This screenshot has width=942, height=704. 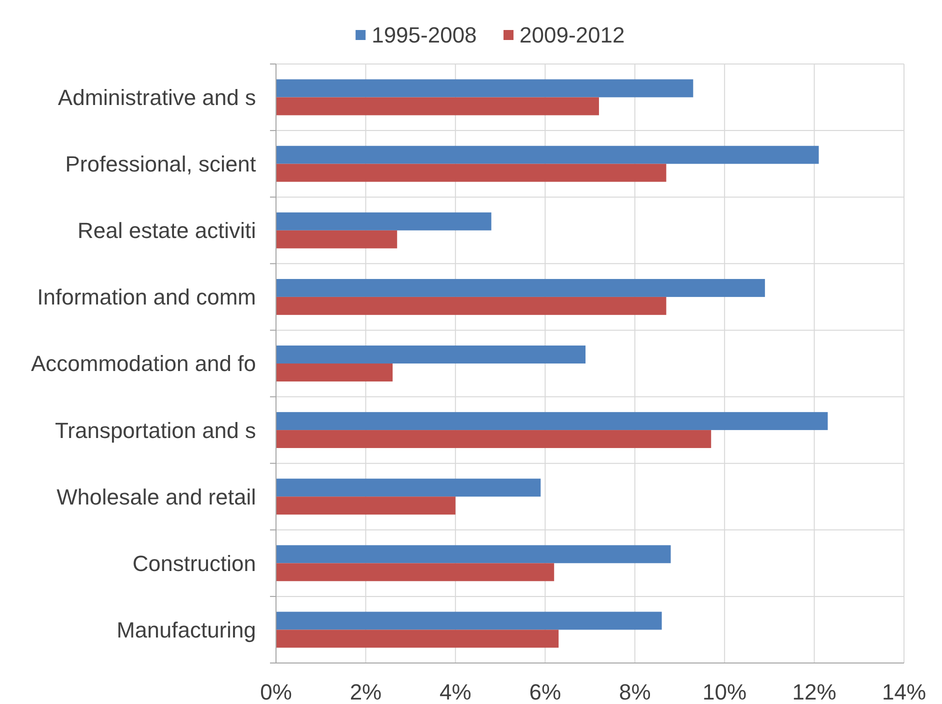 What do you see at coordinates (814, 692) in the screenshot?
I see `x-tick-label: 12%` at bounding box center [814, 692].